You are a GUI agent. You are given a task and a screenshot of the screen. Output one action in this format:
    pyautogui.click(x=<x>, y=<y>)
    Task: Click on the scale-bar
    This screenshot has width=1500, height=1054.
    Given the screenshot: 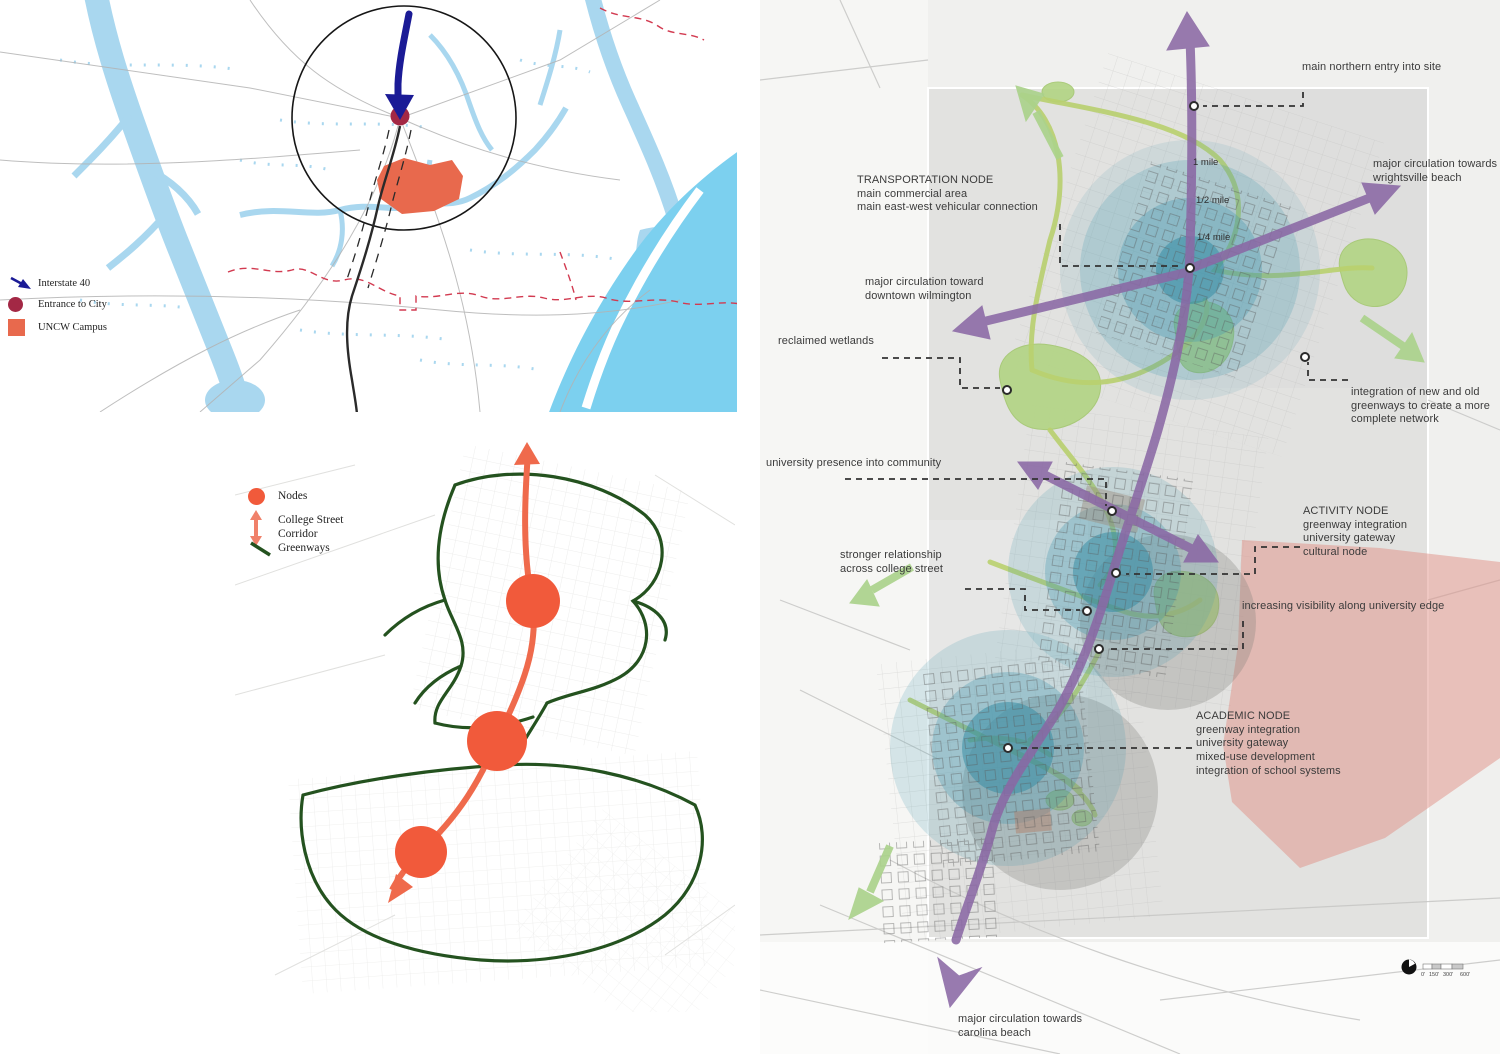 What is the action you would take?
    pyautogui.click(x=1432, y=967)
    